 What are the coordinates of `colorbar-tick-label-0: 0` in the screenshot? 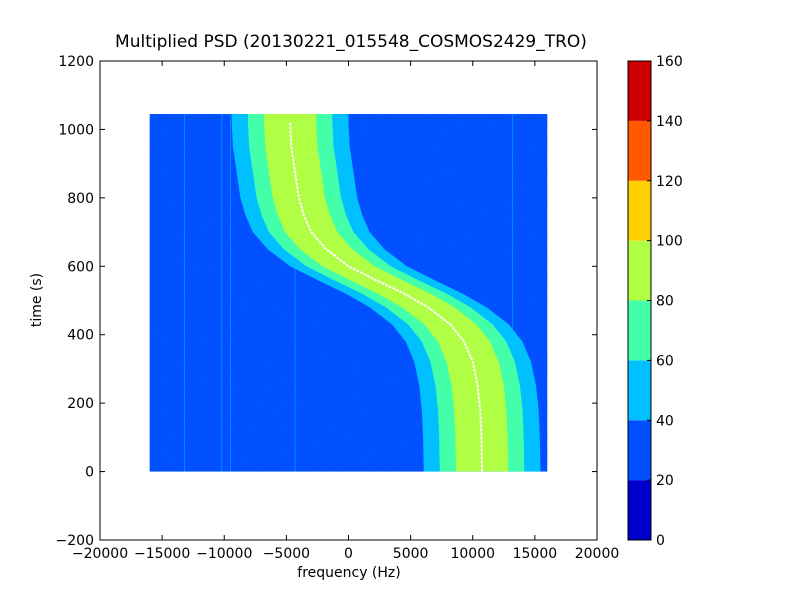 It's located at (660, 541).